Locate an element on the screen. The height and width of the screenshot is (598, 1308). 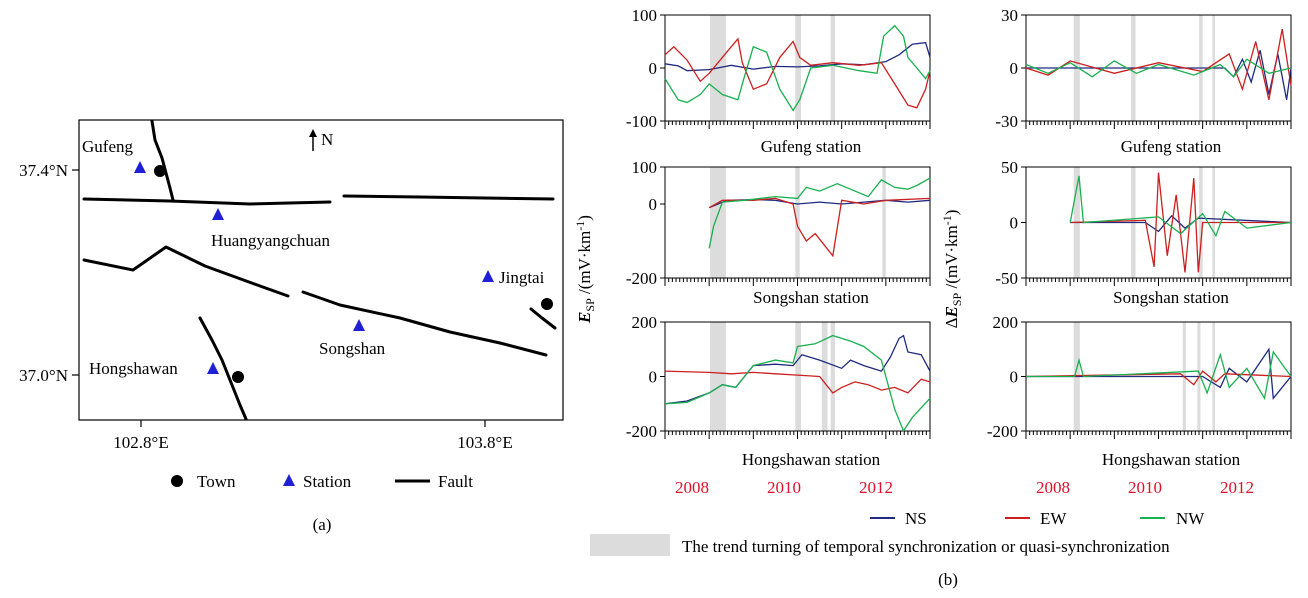
chart: -100 0 100 is located at coordinates (778, 68).